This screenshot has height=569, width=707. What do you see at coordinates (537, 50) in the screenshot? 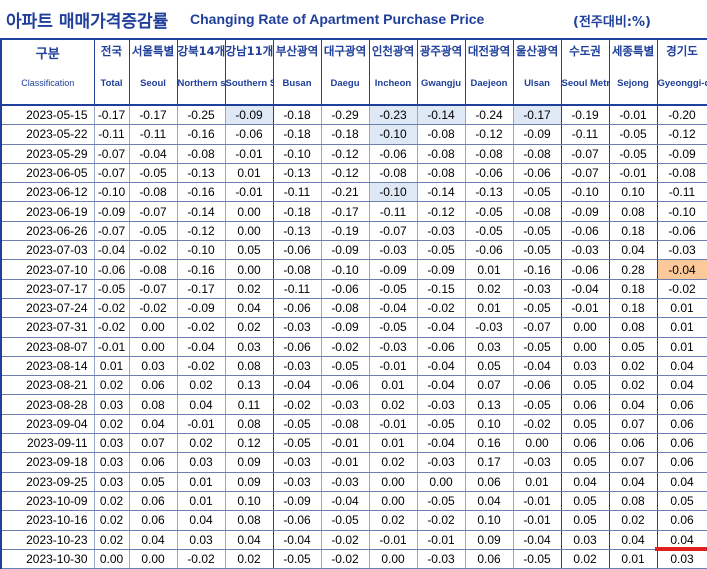
I see `column-header-ko: 울산광역` at bounding box center [537, 50].